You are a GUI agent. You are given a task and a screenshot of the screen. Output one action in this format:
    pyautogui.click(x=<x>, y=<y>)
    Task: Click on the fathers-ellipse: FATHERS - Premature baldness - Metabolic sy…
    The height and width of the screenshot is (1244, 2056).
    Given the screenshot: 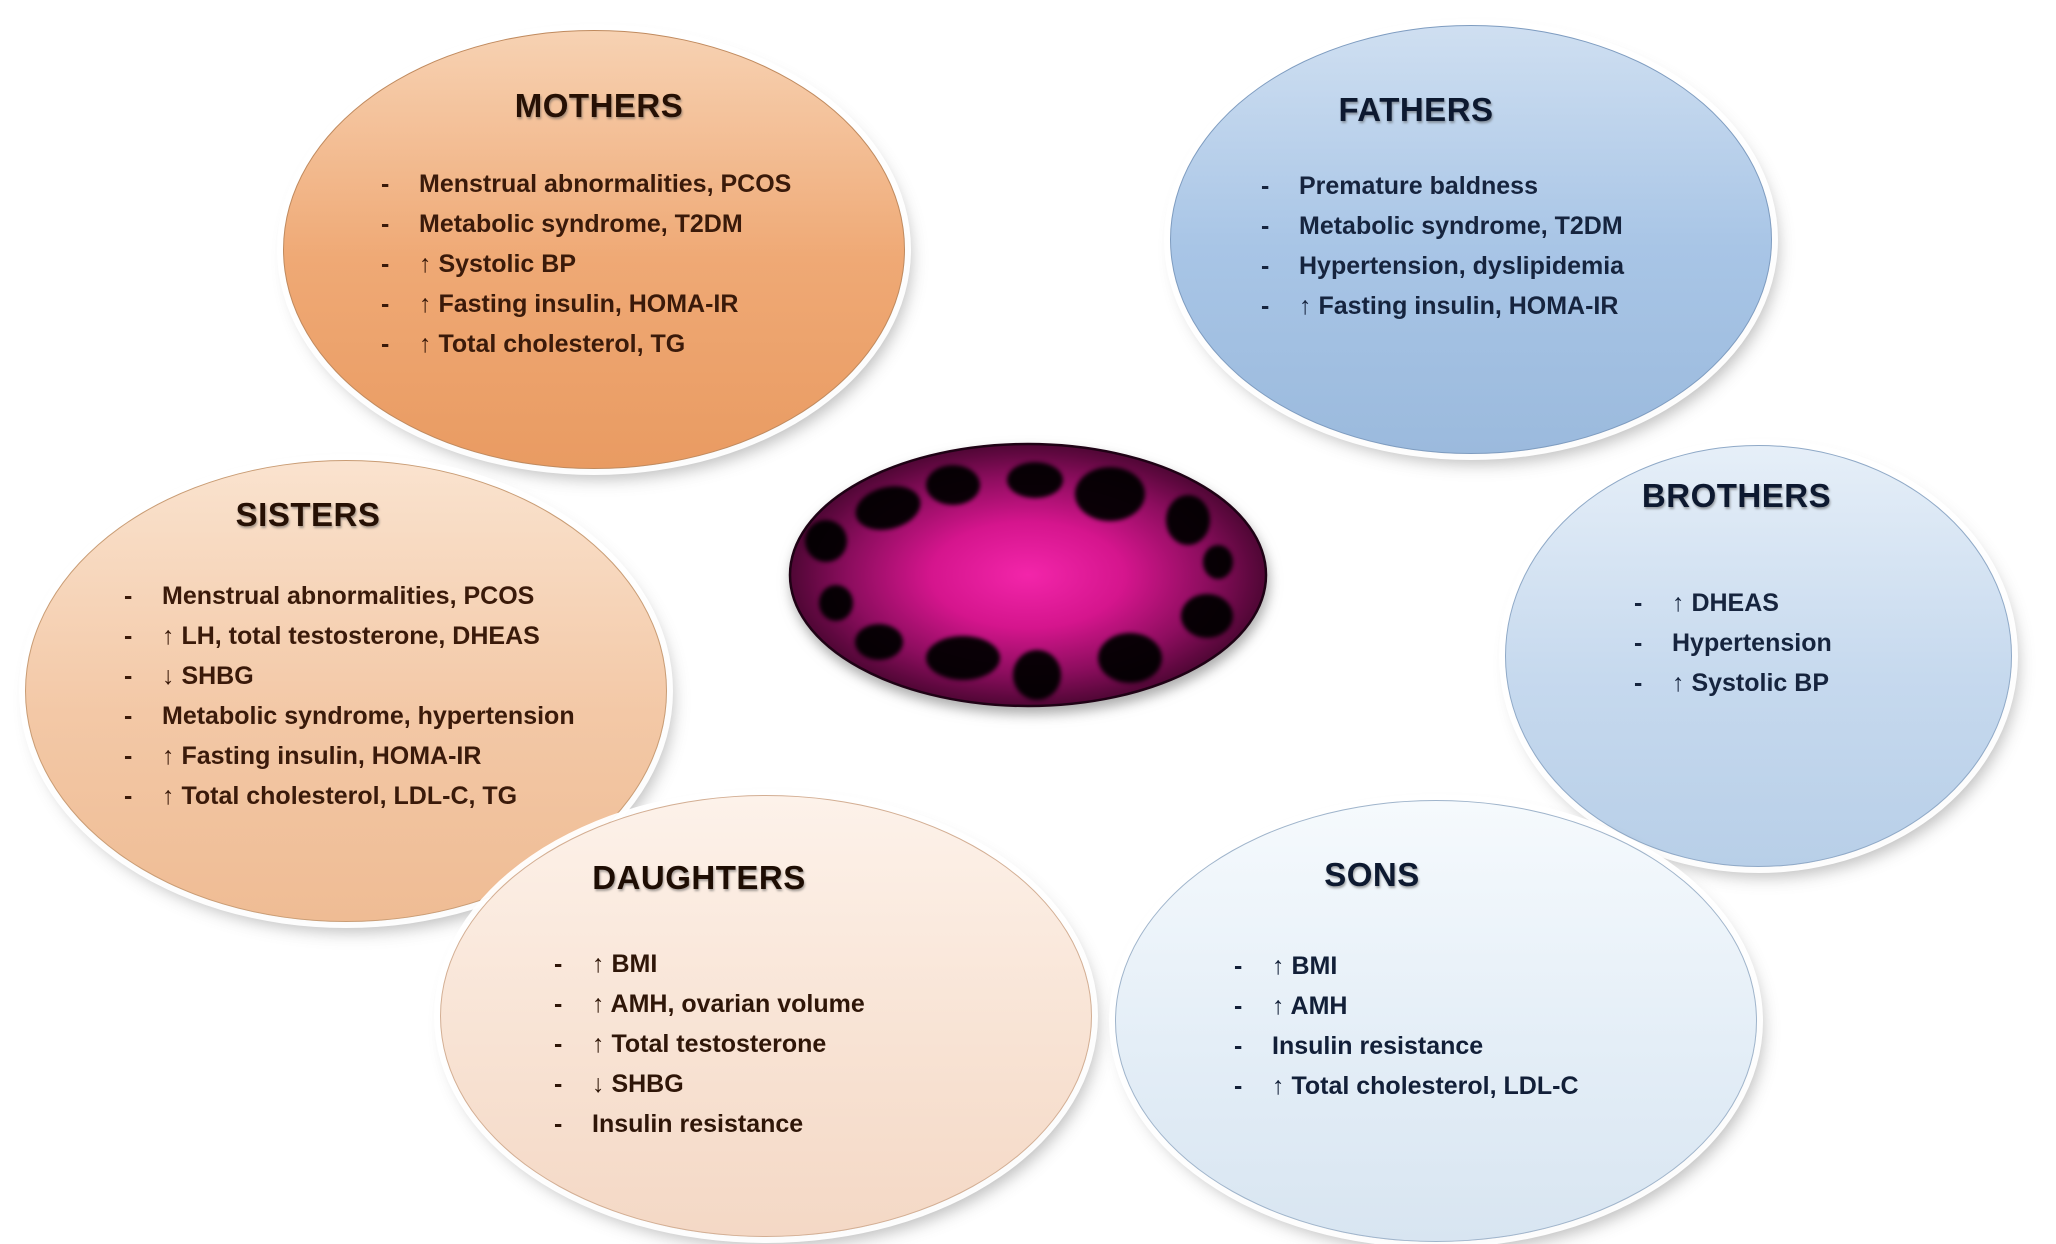 What is the action you would take?
    pyautogui.click(x=1471, y=239)
    